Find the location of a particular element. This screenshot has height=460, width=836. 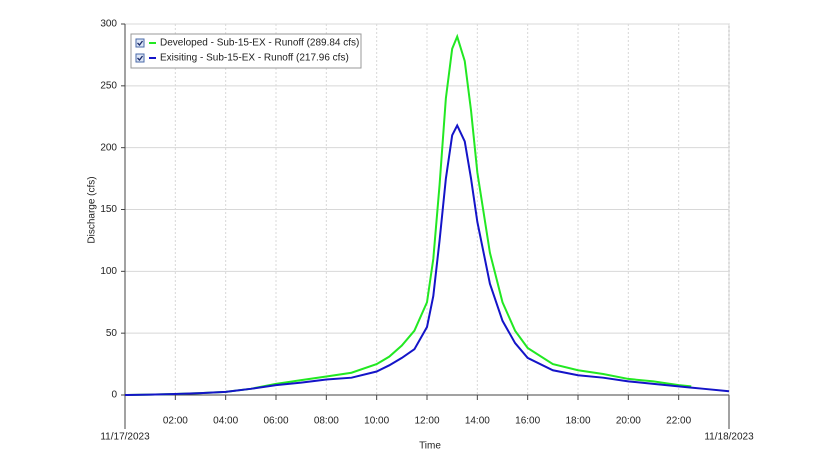

x-tick-label: 20:00 is located at coordinates (628, 421).